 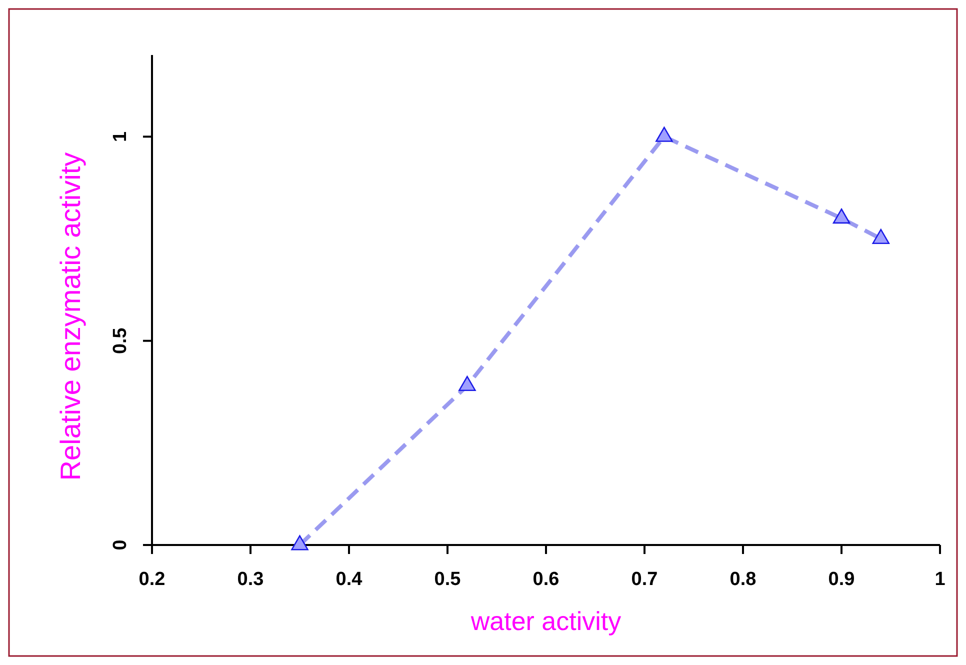 I want to click on x-tick-label: 0.6, so click(x=546, y=579).